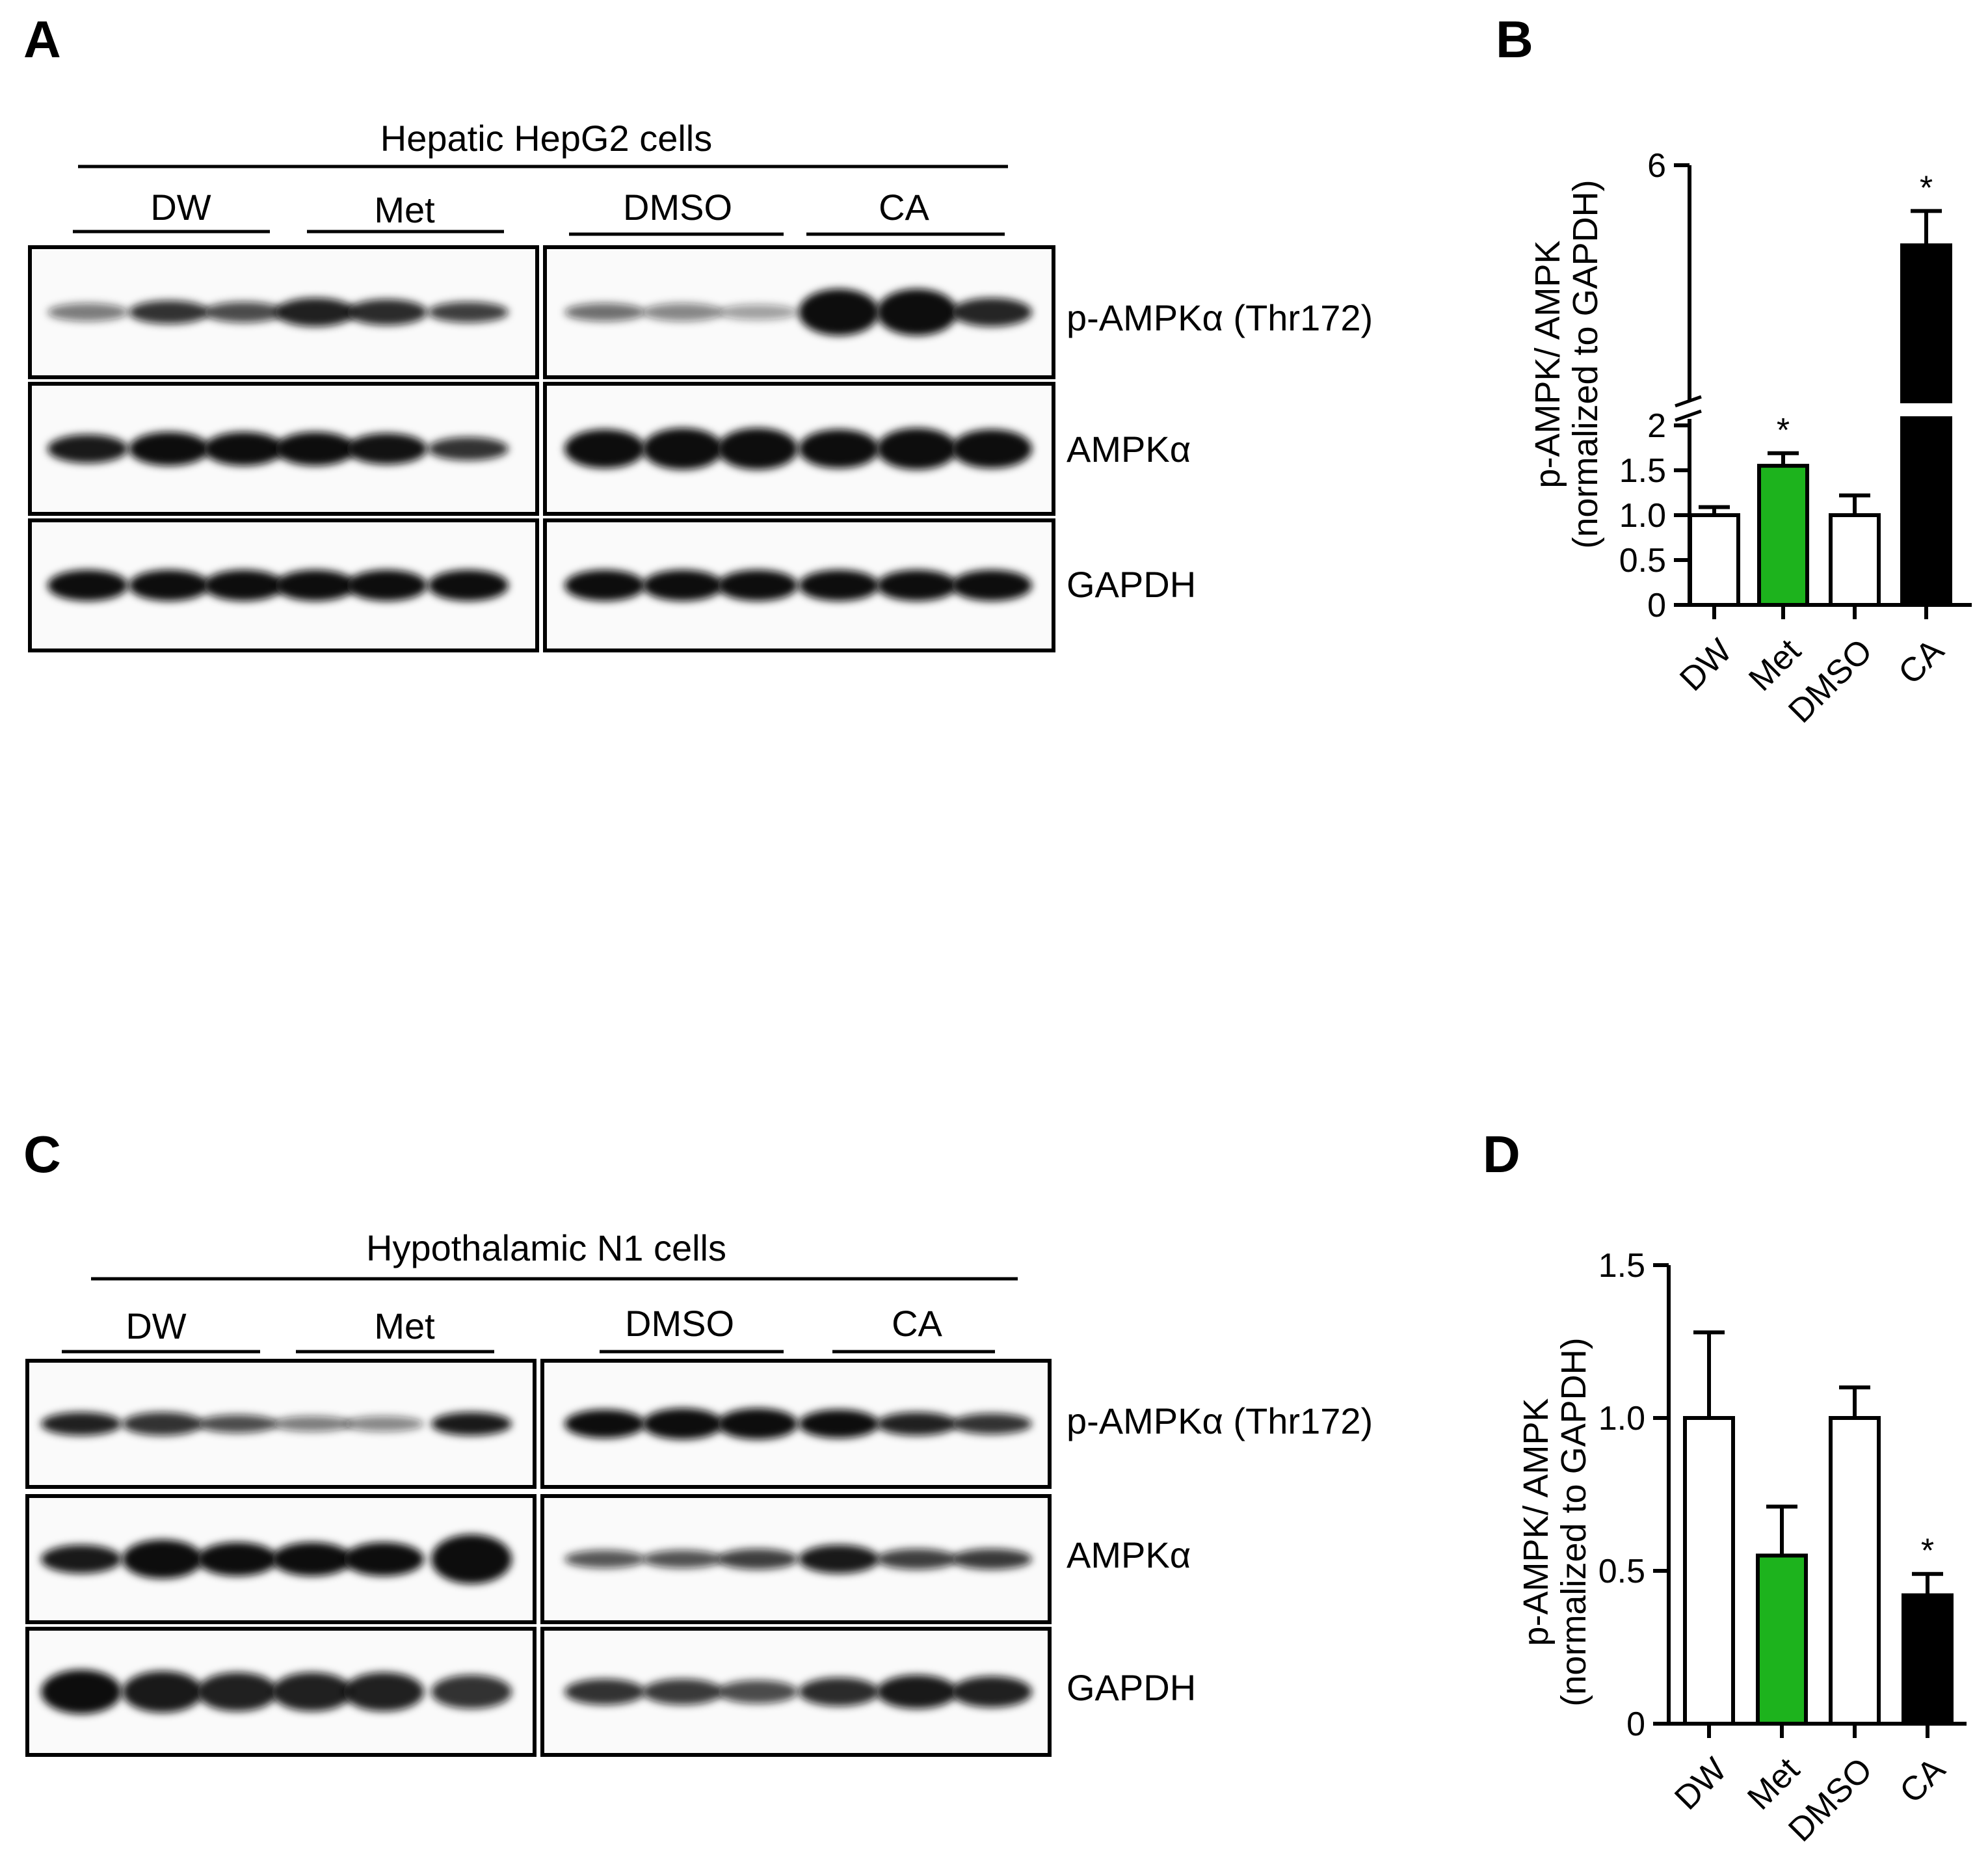  What do you see at coordinates (1635, 1724) in the screenshot?
I see `chart-d-ytick-label: 0` at bounding box center [1635, 1724].